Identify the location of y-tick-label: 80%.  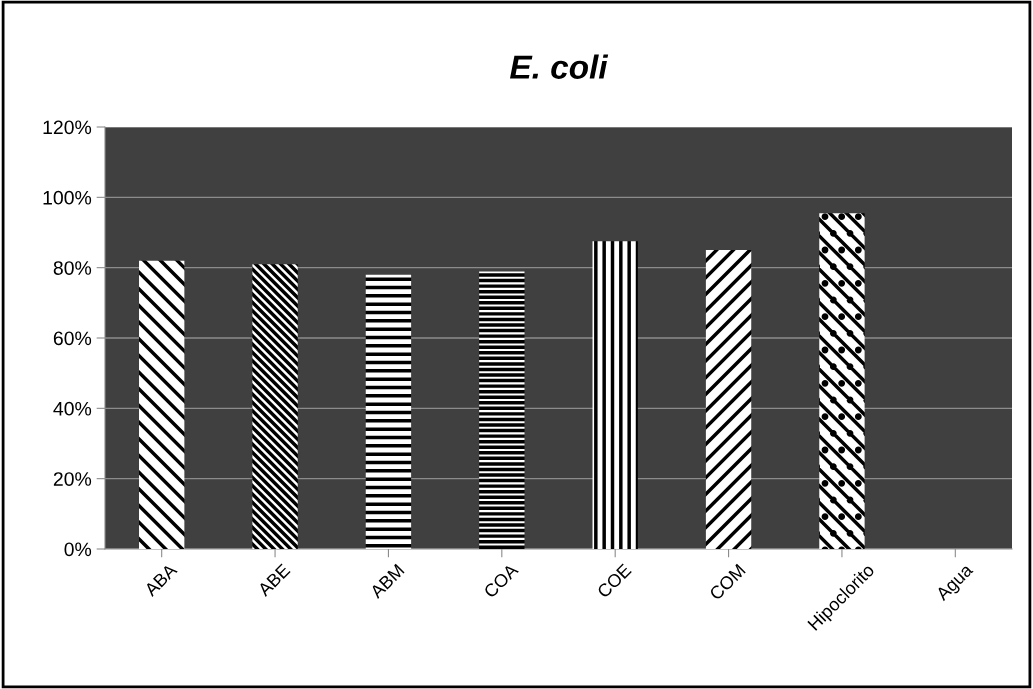
(72, 268).